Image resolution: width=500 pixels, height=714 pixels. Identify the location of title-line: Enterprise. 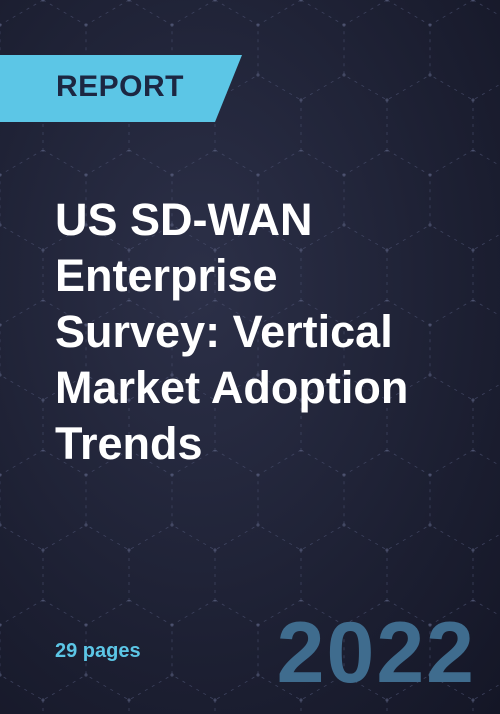
(166, 275).